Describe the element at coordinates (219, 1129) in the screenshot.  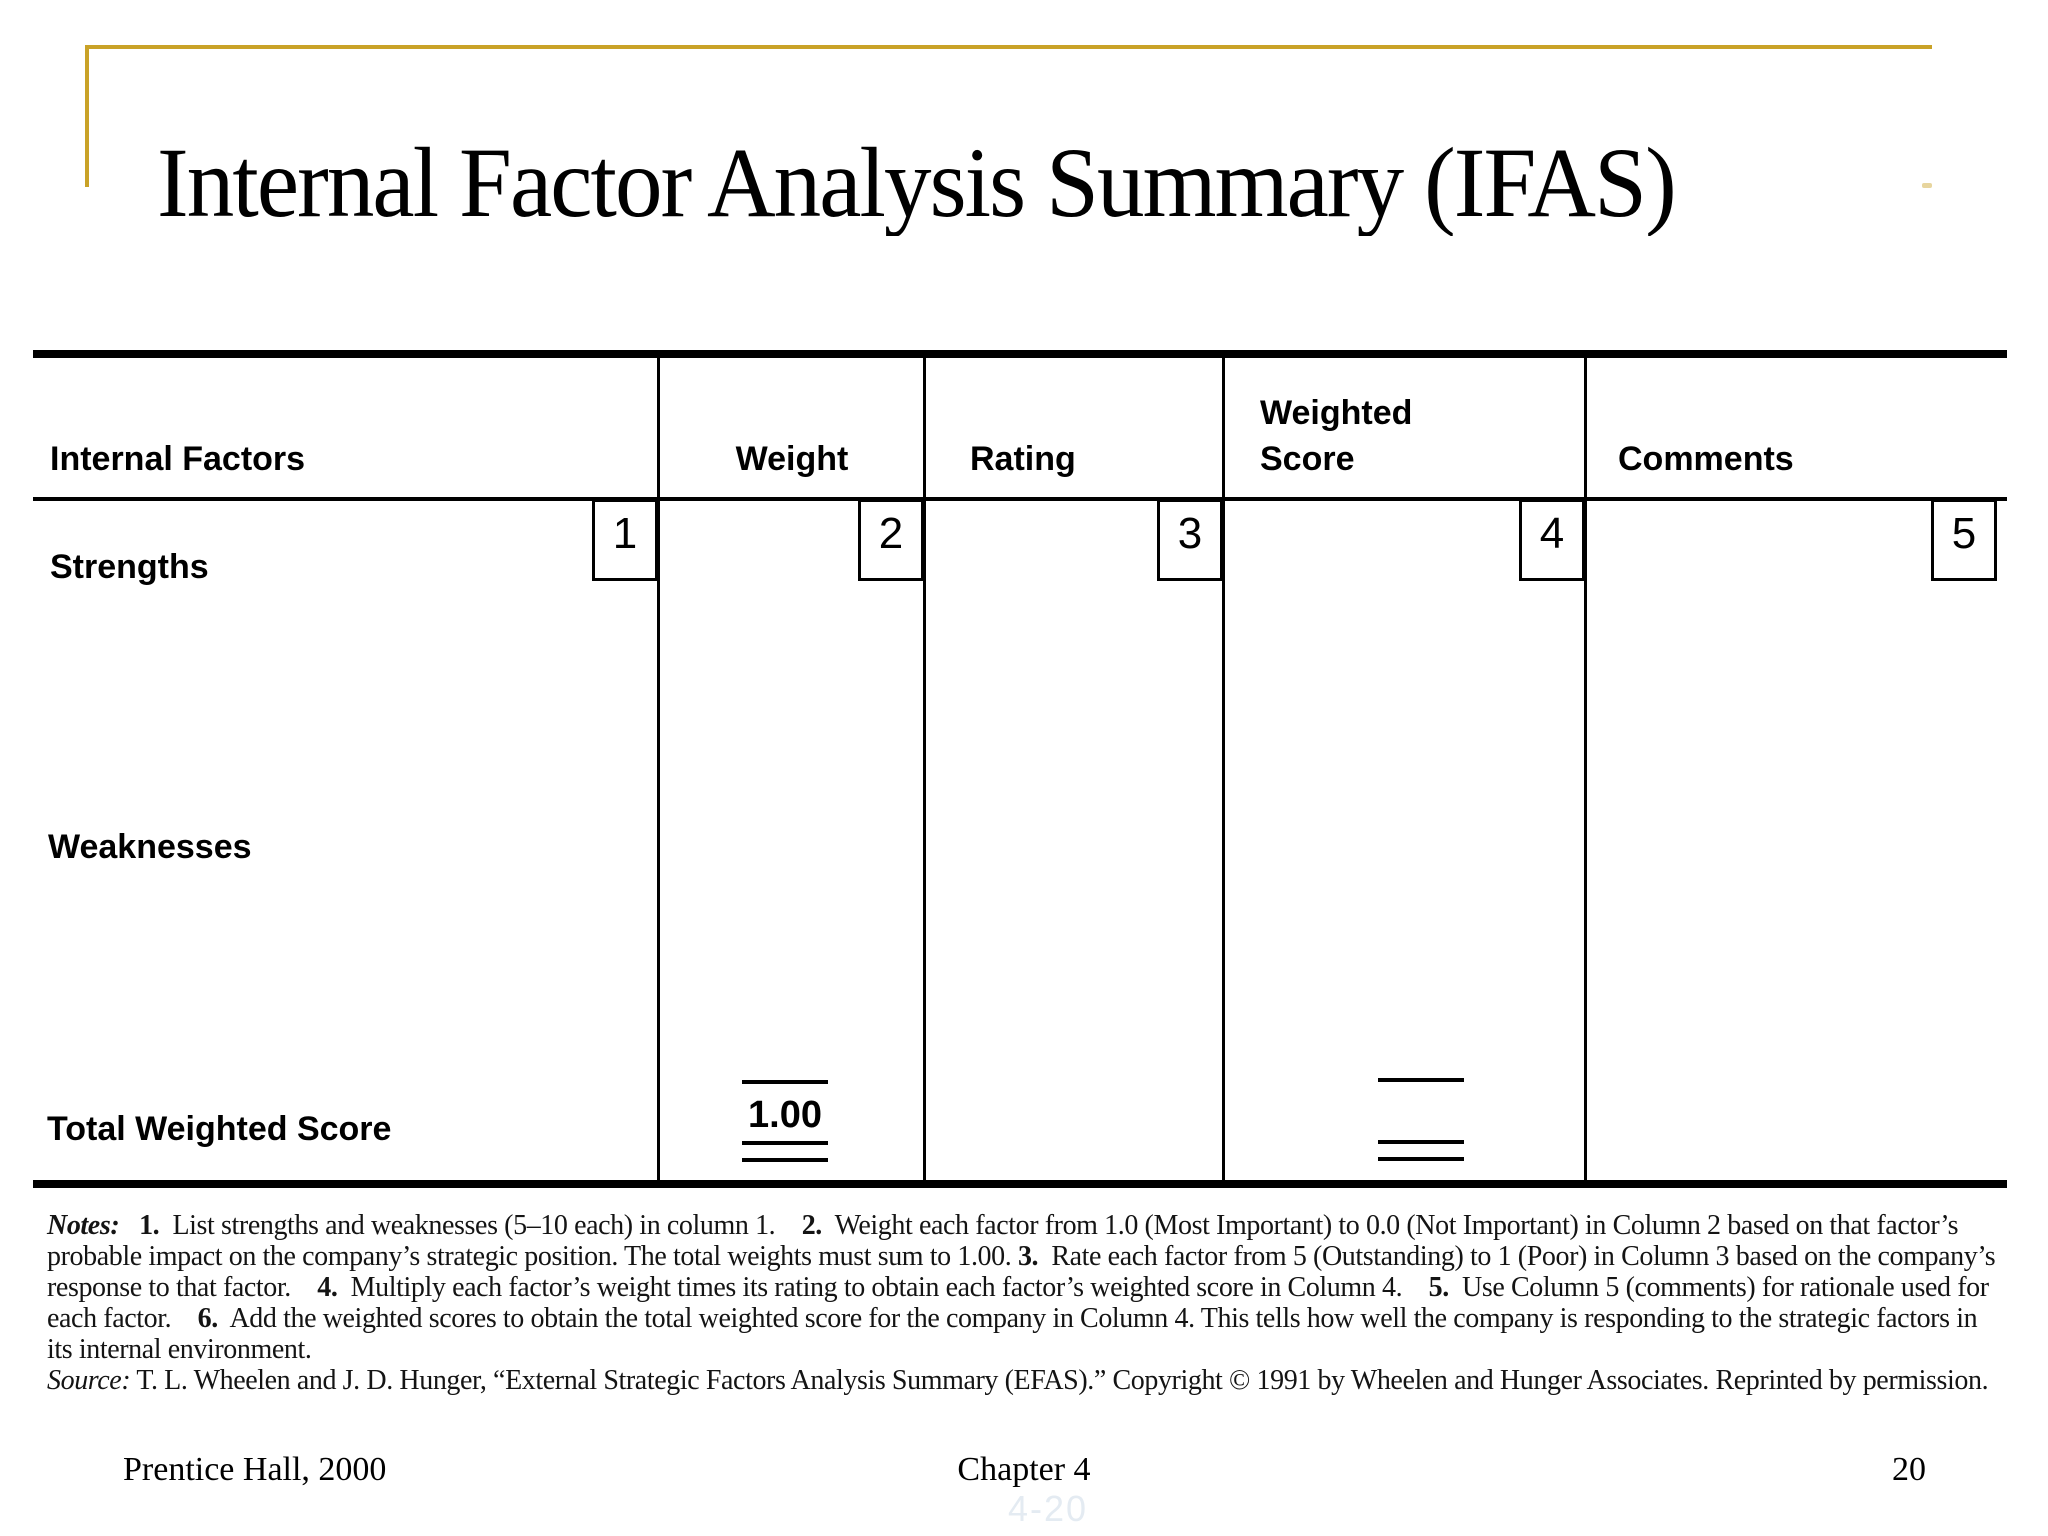
I see `row-label-total-weighted-score: Total Weighted Score` at that location.